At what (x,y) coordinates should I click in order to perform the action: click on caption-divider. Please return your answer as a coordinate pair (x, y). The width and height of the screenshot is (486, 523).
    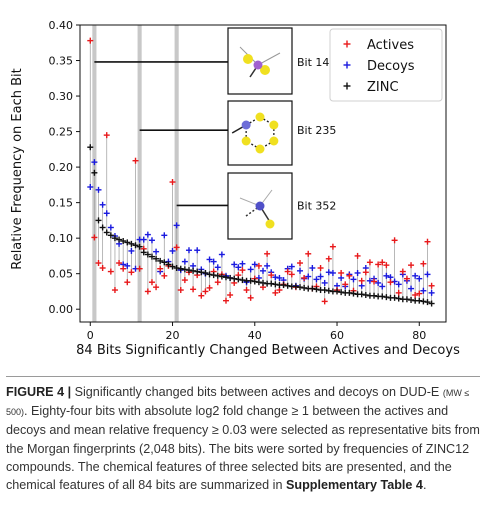
    Looking at the image, I should click on (243, 376).